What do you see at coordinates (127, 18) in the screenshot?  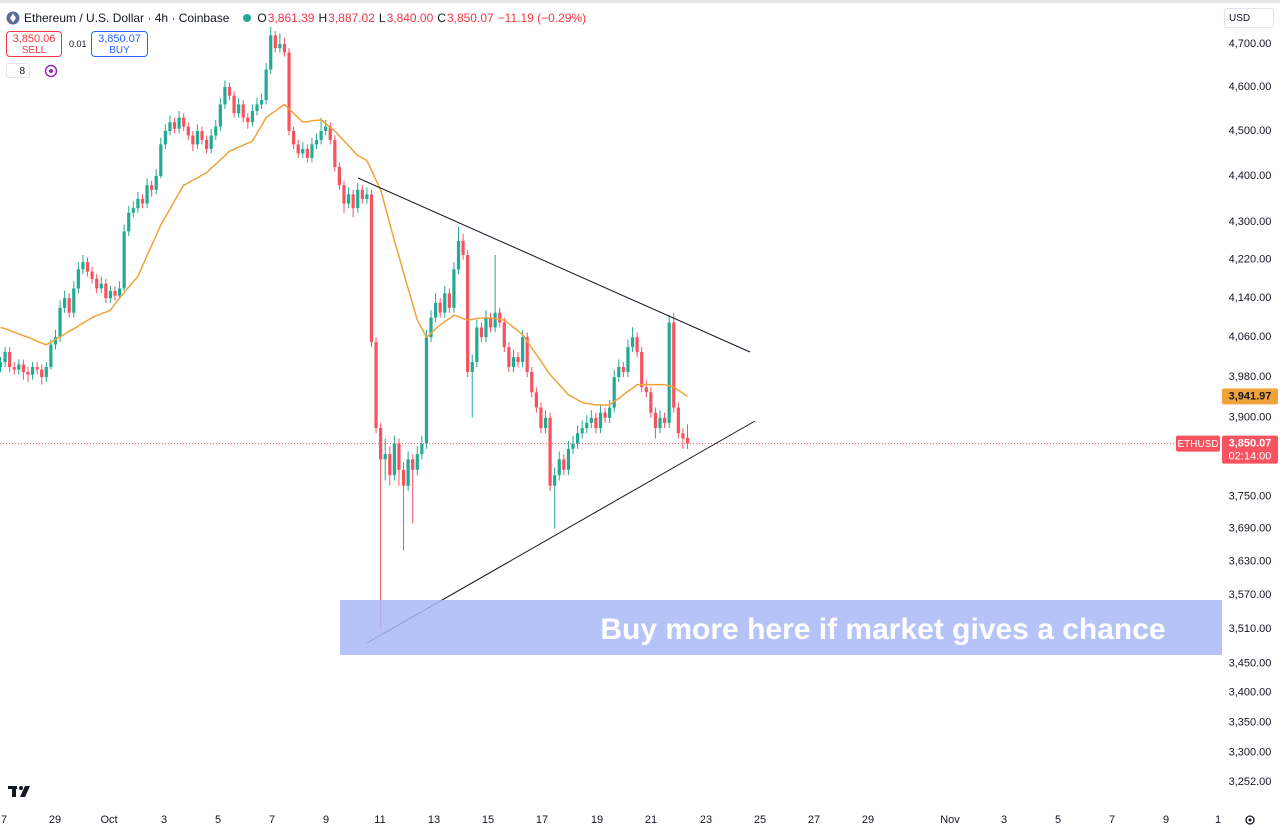 I see `symbol-title: Ethereum / U.S. Dollar · 4h · Coinbase` at bounding box center [127, 18].